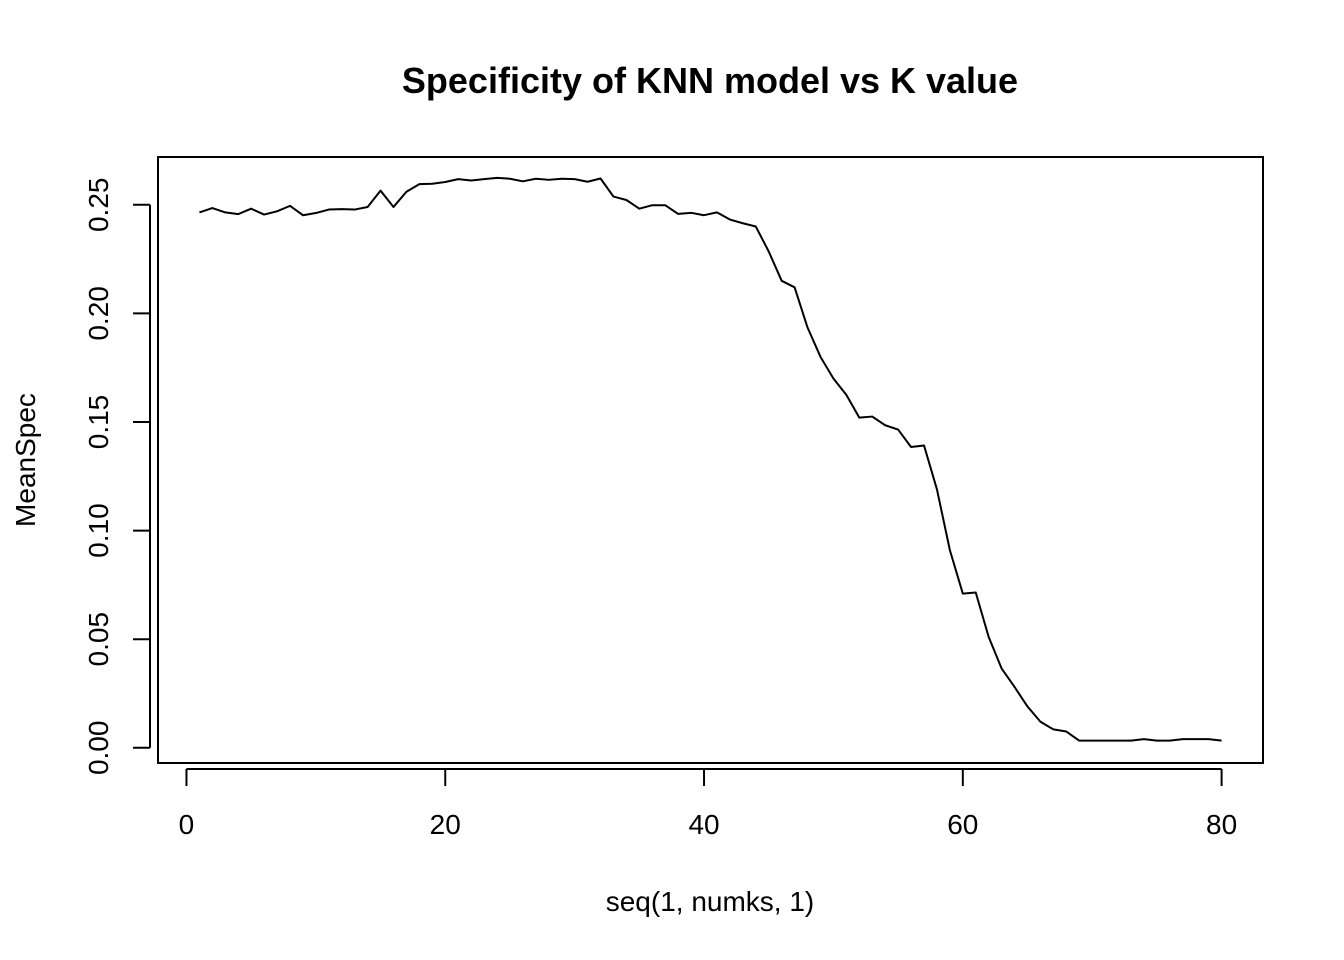  What do you see at coordinates (98, 205) in the screenshot?
I see `y-tick-label: 0.25` at bounding box center [98, 205].